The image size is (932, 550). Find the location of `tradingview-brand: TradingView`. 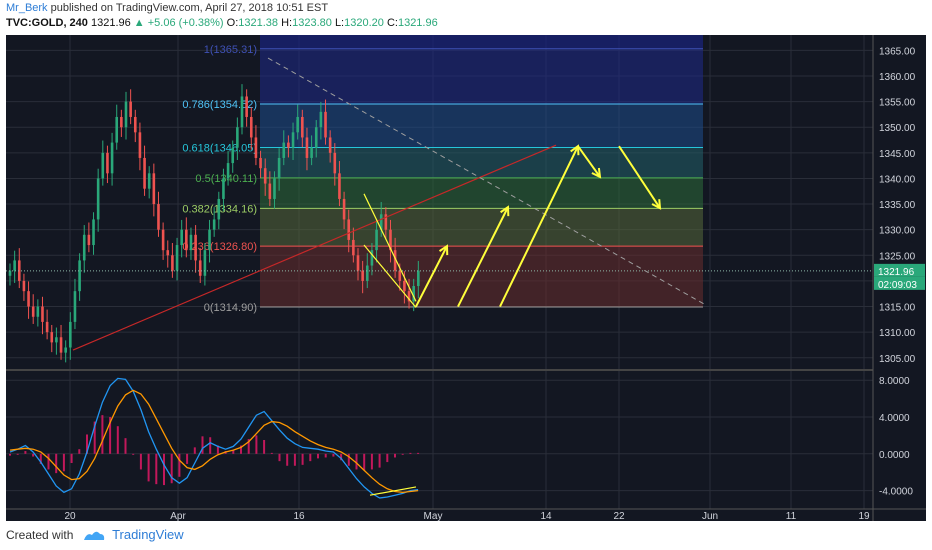

tradingview-brand: TradingView is located at coordinates (148, 534).